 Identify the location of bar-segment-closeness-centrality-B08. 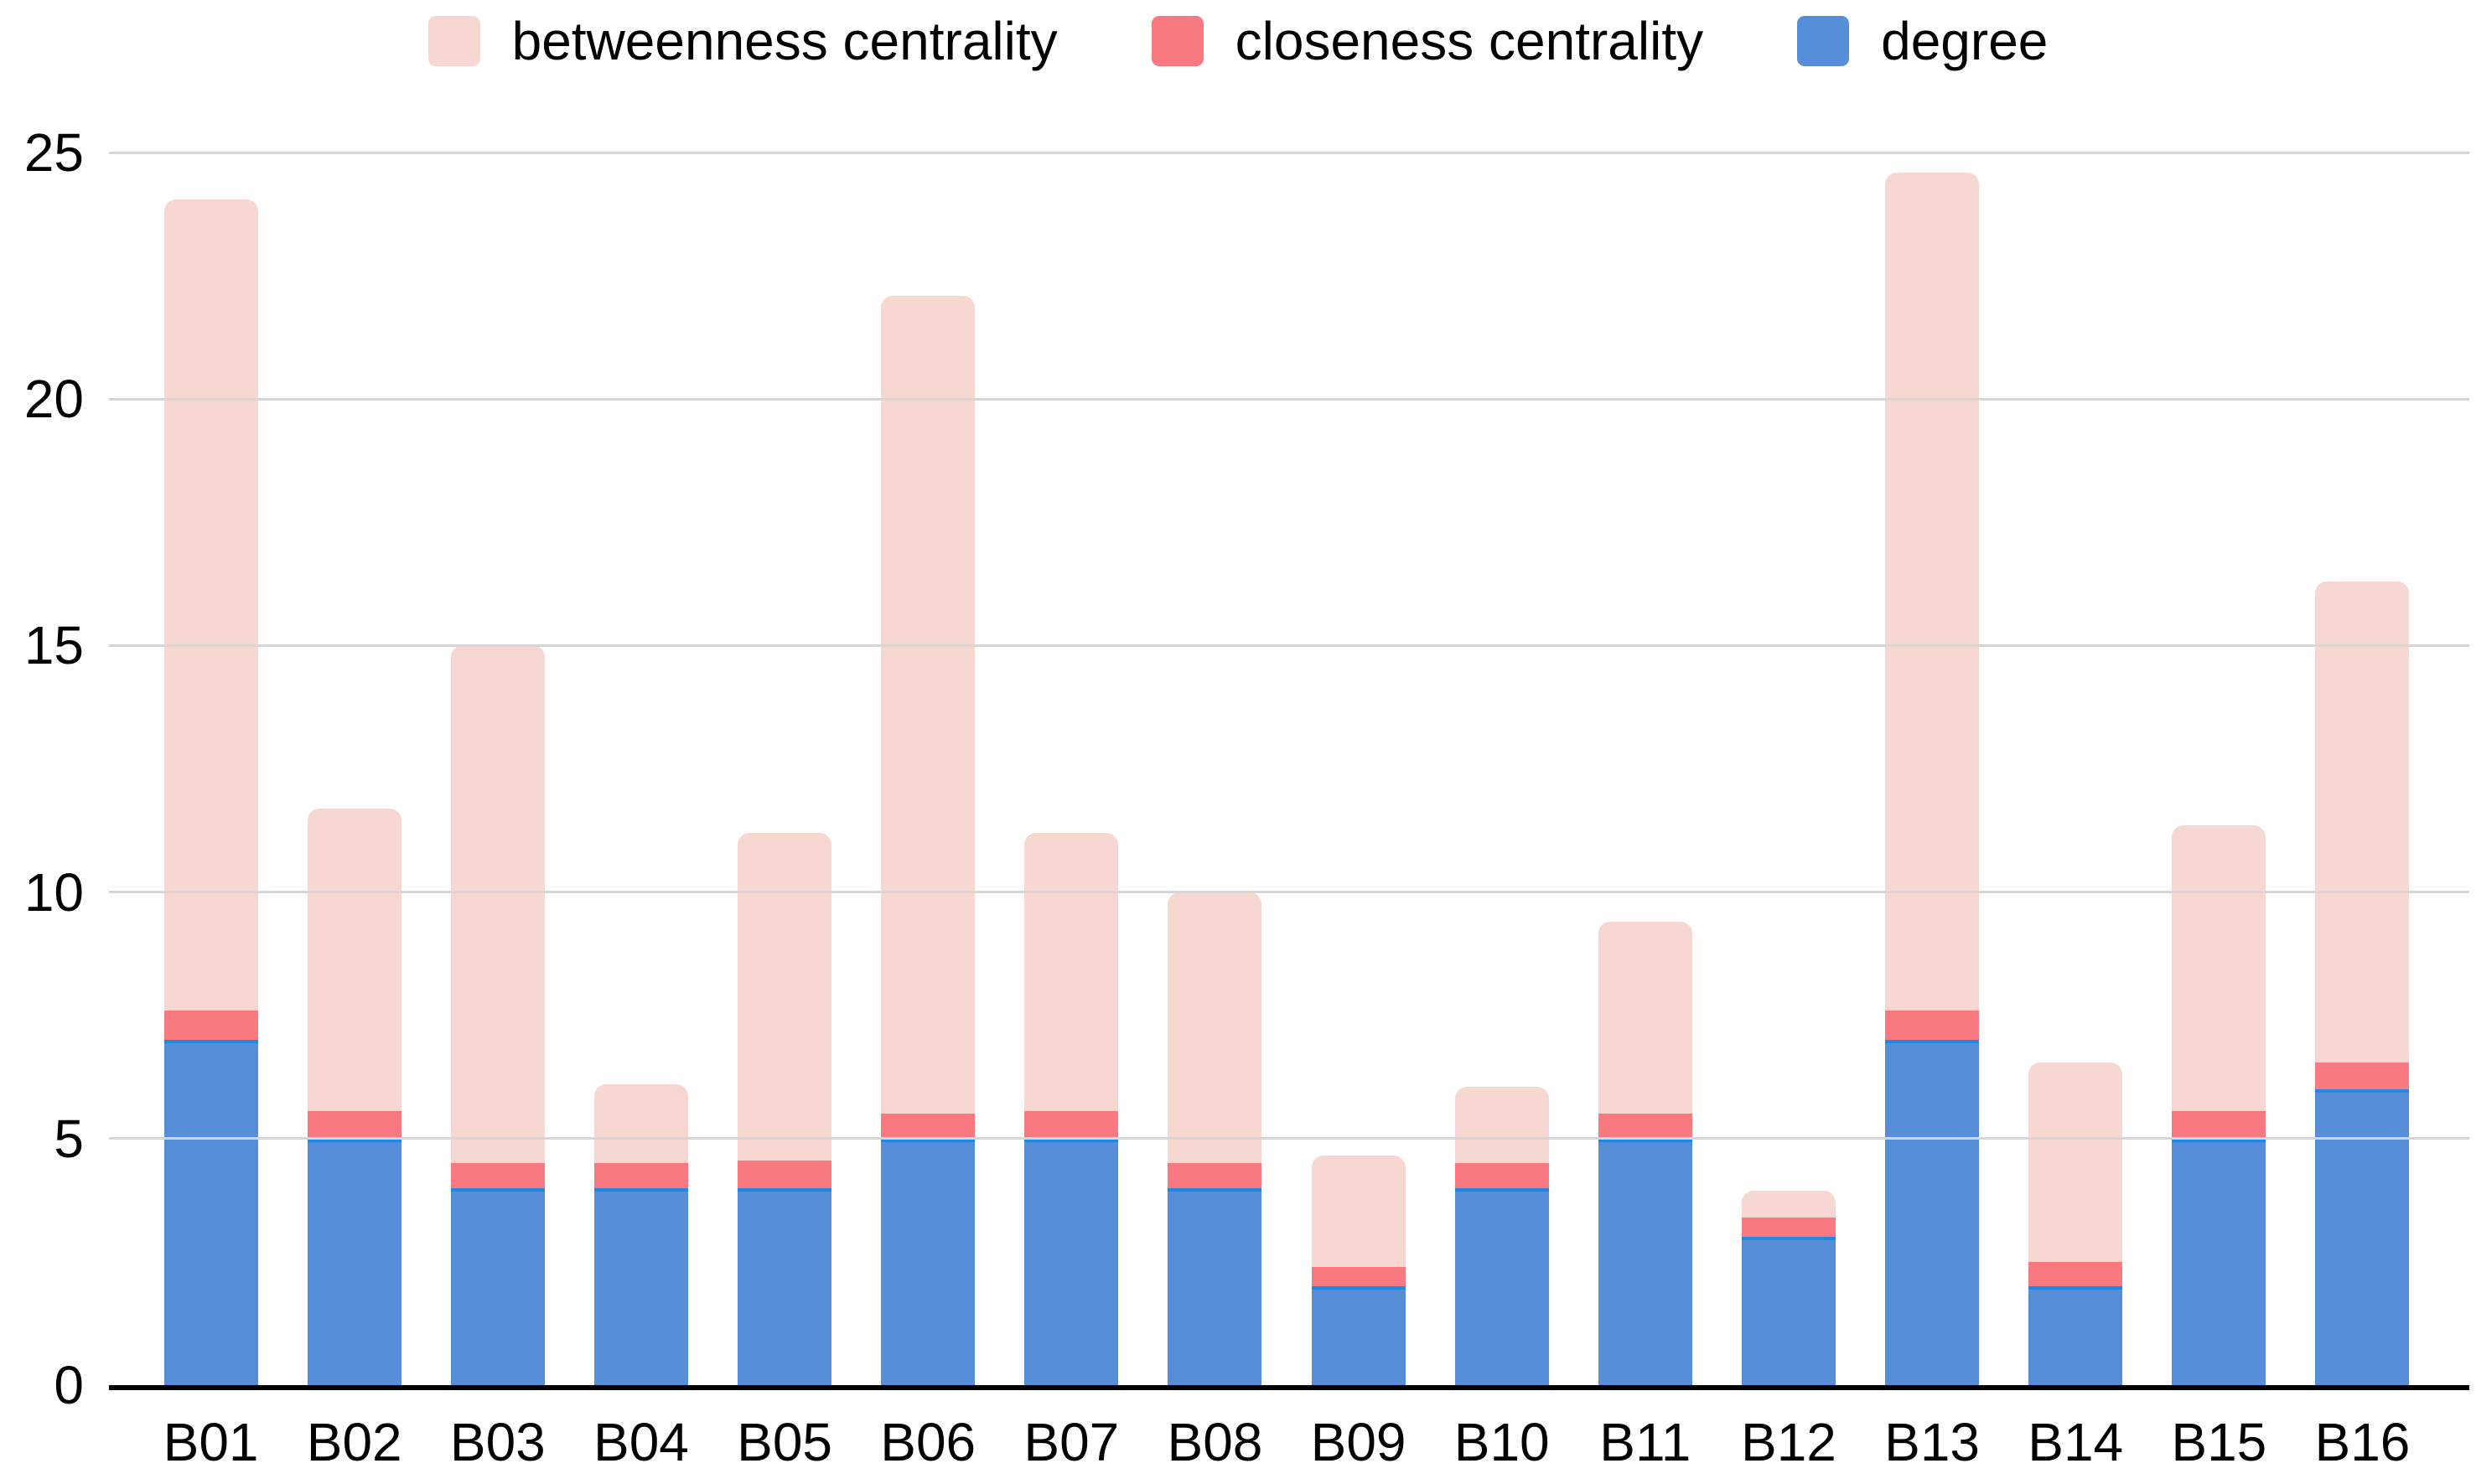
(1215, 1175).